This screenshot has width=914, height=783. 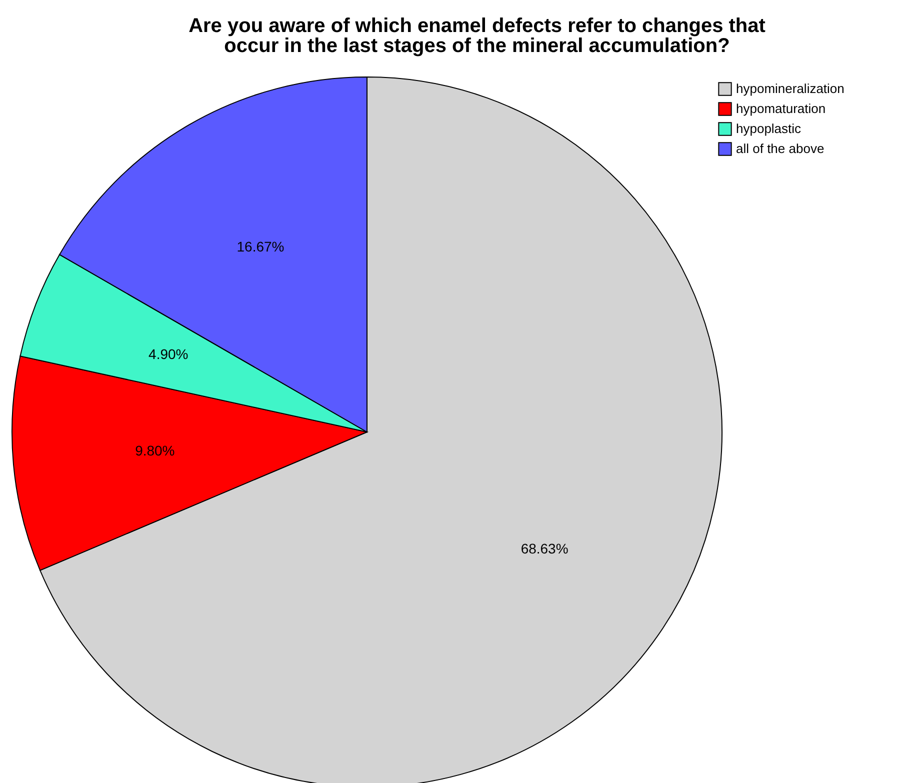 I want to click on text: Are you aware of which enamel defects refer to changes that, so click(x=477, y=26).